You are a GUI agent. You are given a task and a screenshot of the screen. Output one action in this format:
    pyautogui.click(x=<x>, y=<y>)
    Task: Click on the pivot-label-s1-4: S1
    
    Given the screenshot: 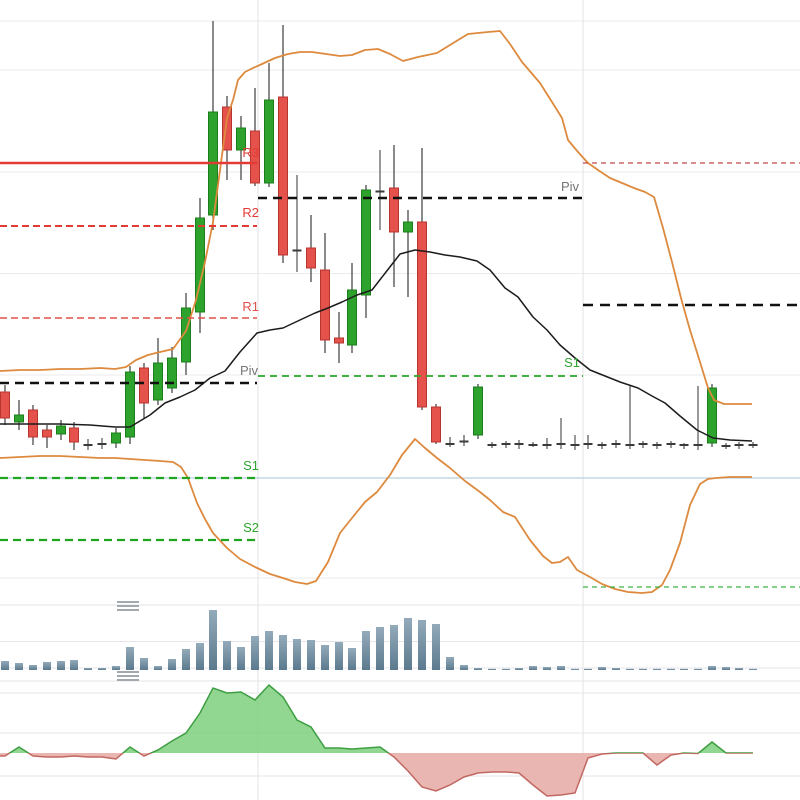 What is the action you would take?
    pyautogui.click(x=251, y=465)
    